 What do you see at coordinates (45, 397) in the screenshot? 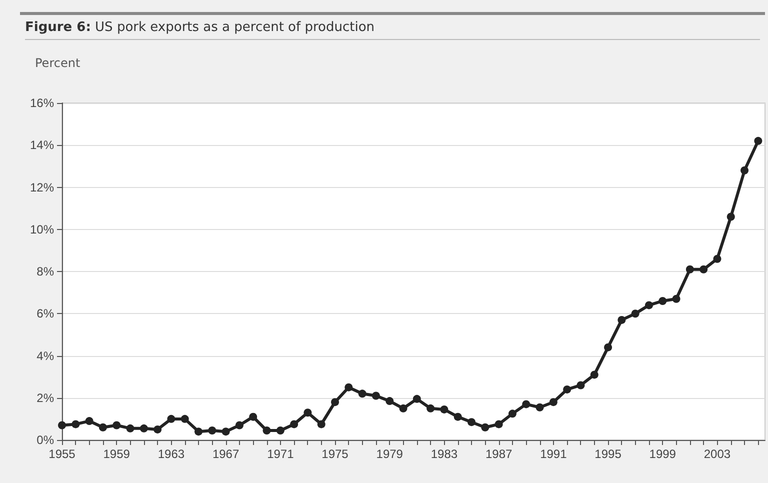
I see `y-tick-label: 2%` at bounding box center [45, 397].